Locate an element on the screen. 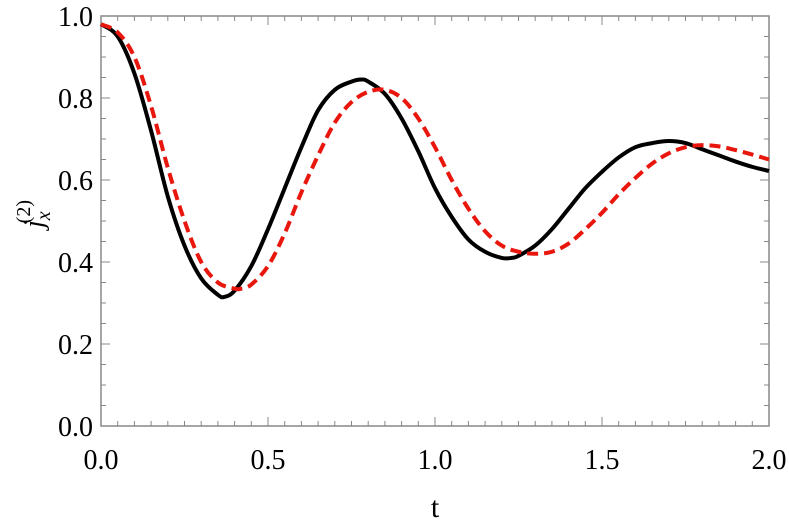  x-axis-title: t is located at coordinates (435, 507).